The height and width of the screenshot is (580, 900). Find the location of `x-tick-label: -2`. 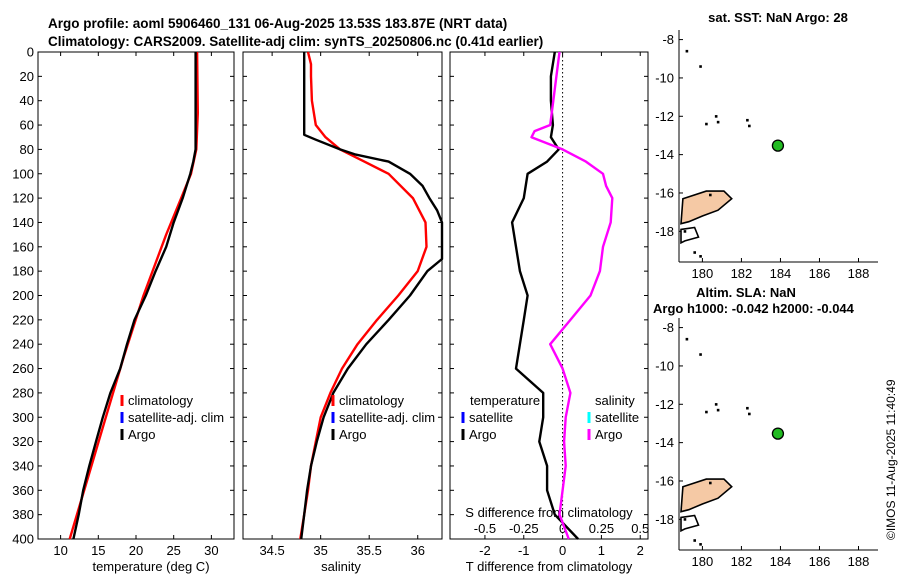

x-tick-label: -2 is located at coordinates (485, 550).